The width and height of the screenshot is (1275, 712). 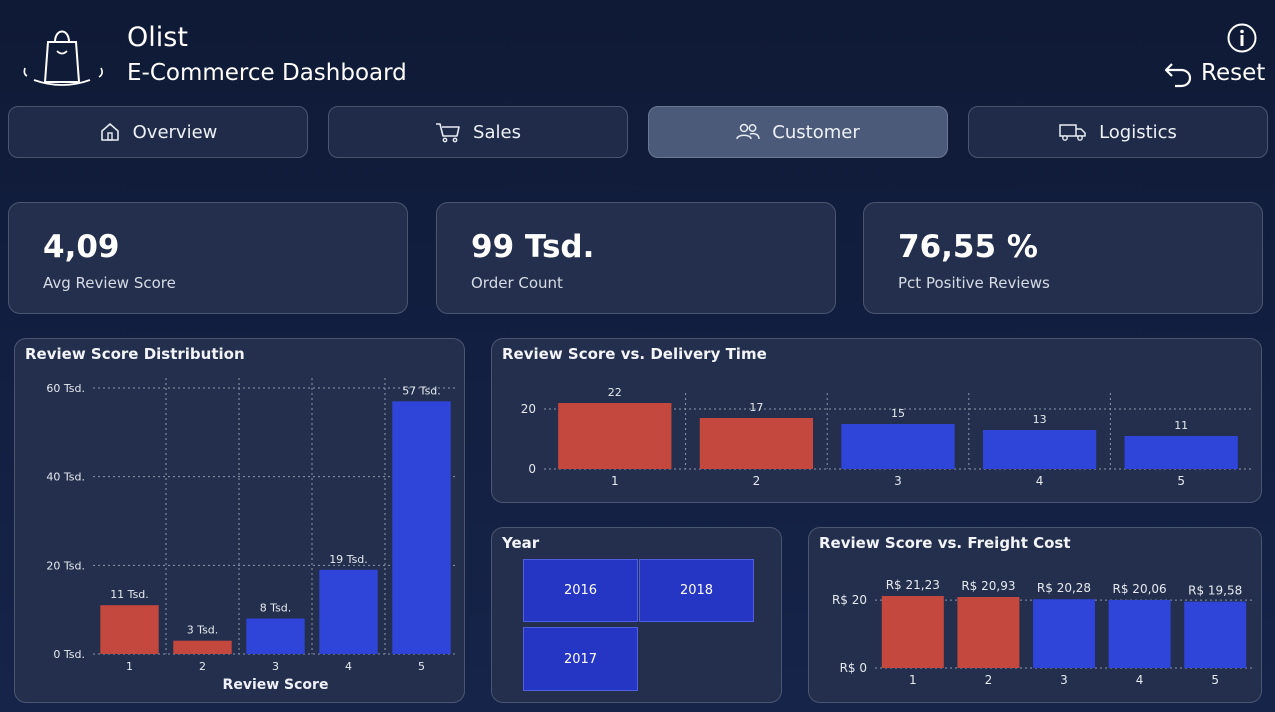 I want to click on y-tick-label: 20, so click(x=528, y=409).